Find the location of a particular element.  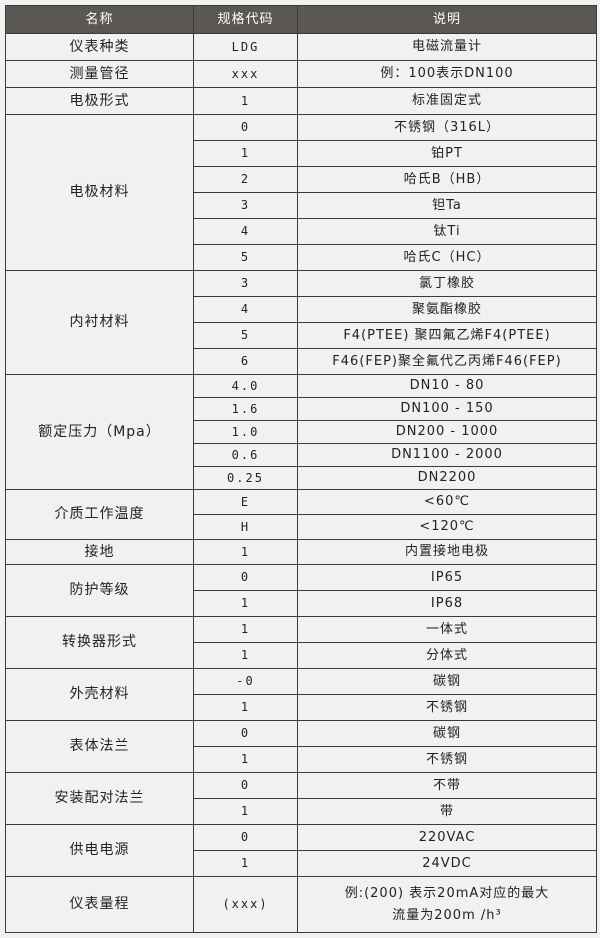

description-line: 分体式 is located at coordinates (446, 655).